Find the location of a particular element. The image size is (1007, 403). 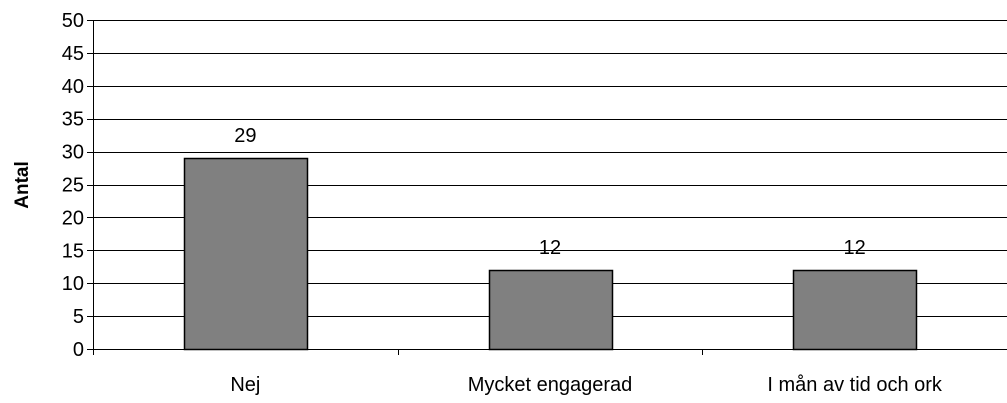

x-tick-label: Mycket engagerad is located at coordinates (550, 385).